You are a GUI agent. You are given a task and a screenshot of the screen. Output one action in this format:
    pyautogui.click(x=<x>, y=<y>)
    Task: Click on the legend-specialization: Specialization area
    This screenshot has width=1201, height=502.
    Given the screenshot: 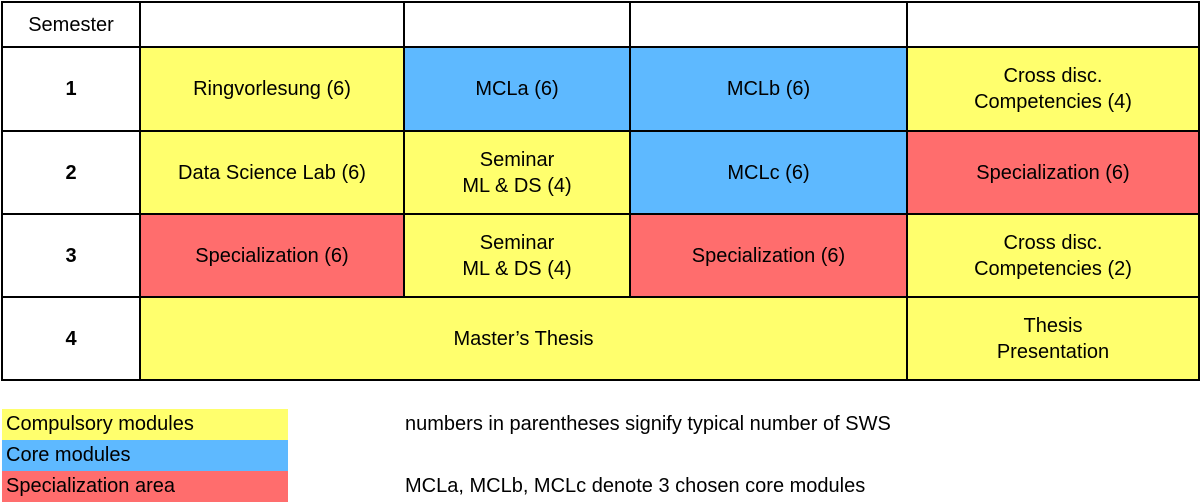 What is the action you would take?
    pyautogui.click(x=145, y=486)
    